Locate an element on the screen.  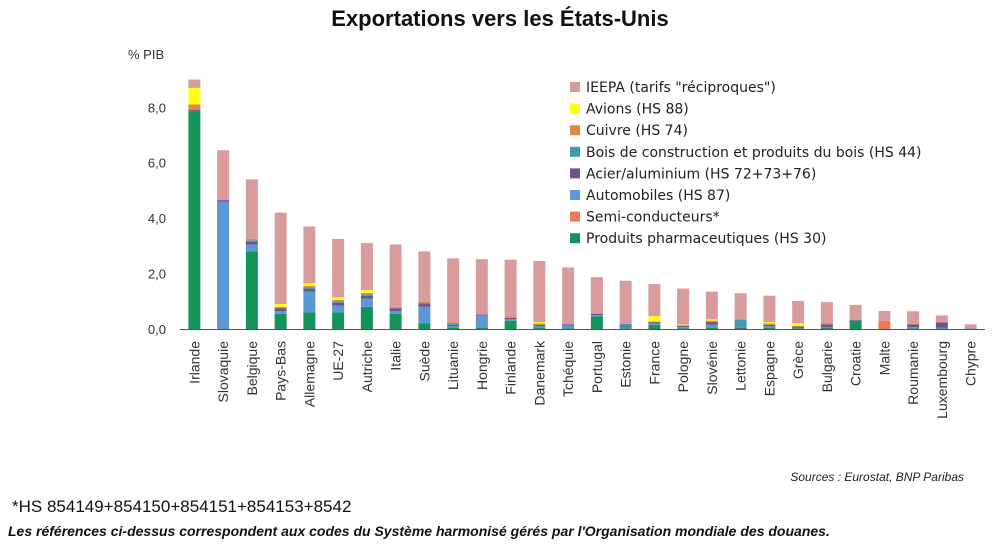
x-tick-label: Estonie is located at coordinates (626, 364).